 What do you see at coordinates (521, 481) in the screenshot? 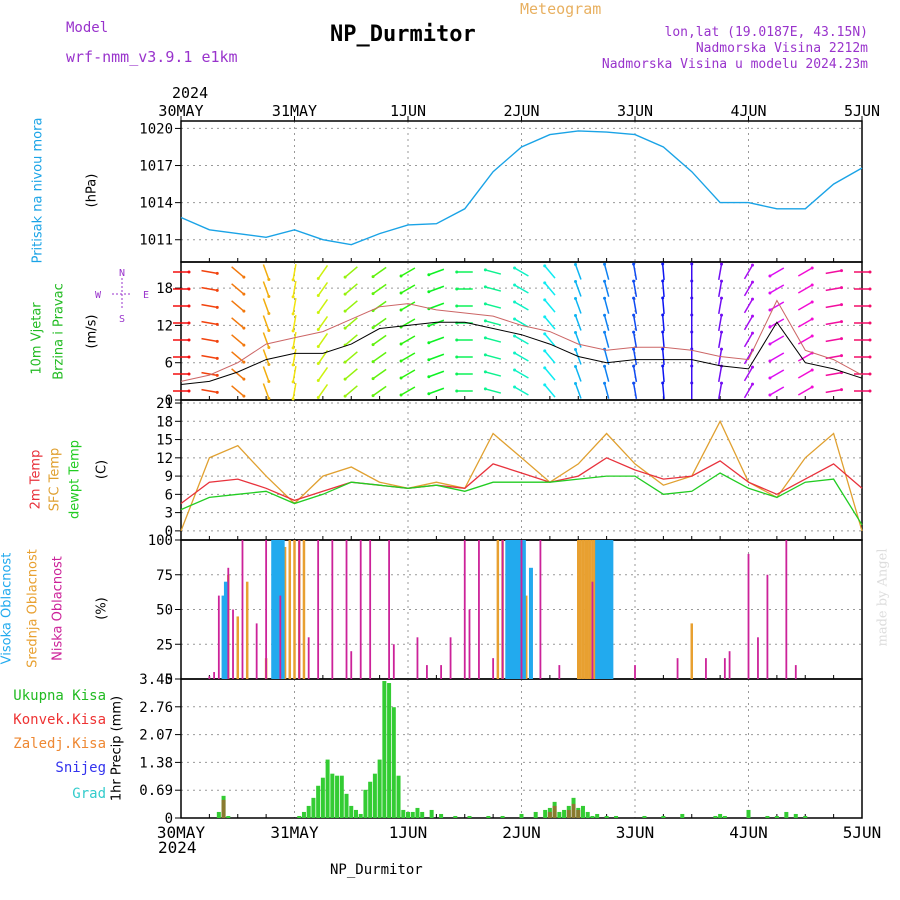
I see `temp2m-line` at bounding box center [521, 481].